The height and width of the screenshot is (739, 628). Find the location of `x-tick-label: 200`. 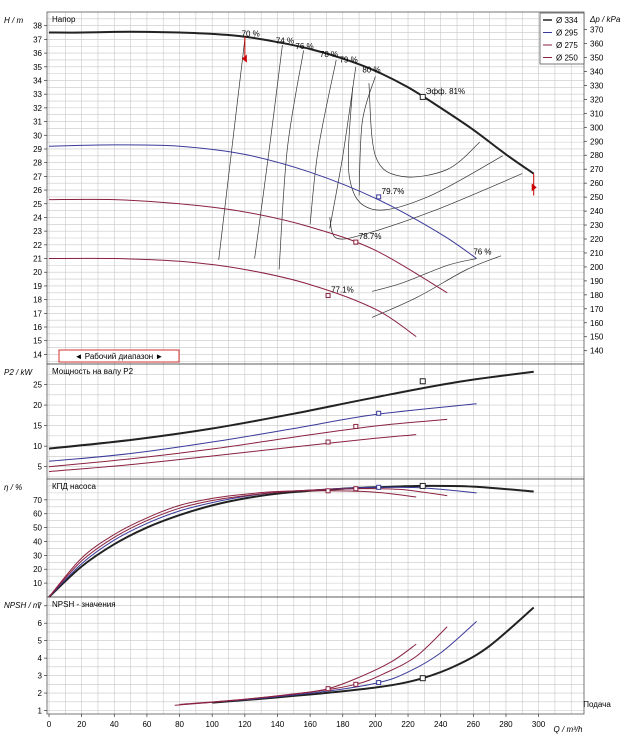

x-tick-label: 200 is located at coordinates (376, 724).